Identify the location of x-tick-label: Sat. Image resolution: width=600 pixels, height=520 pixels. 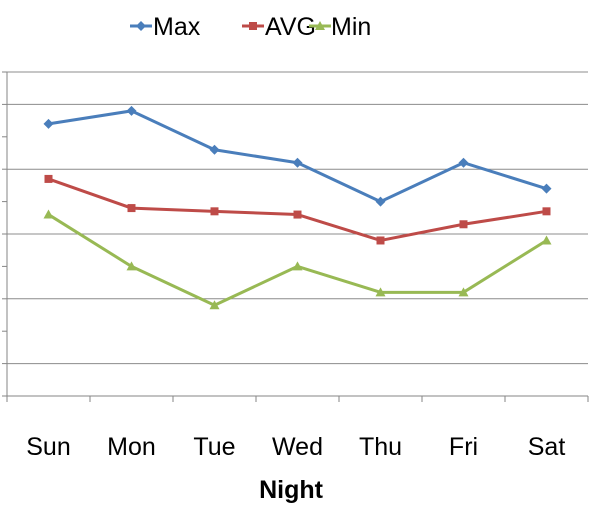
(547, 447).